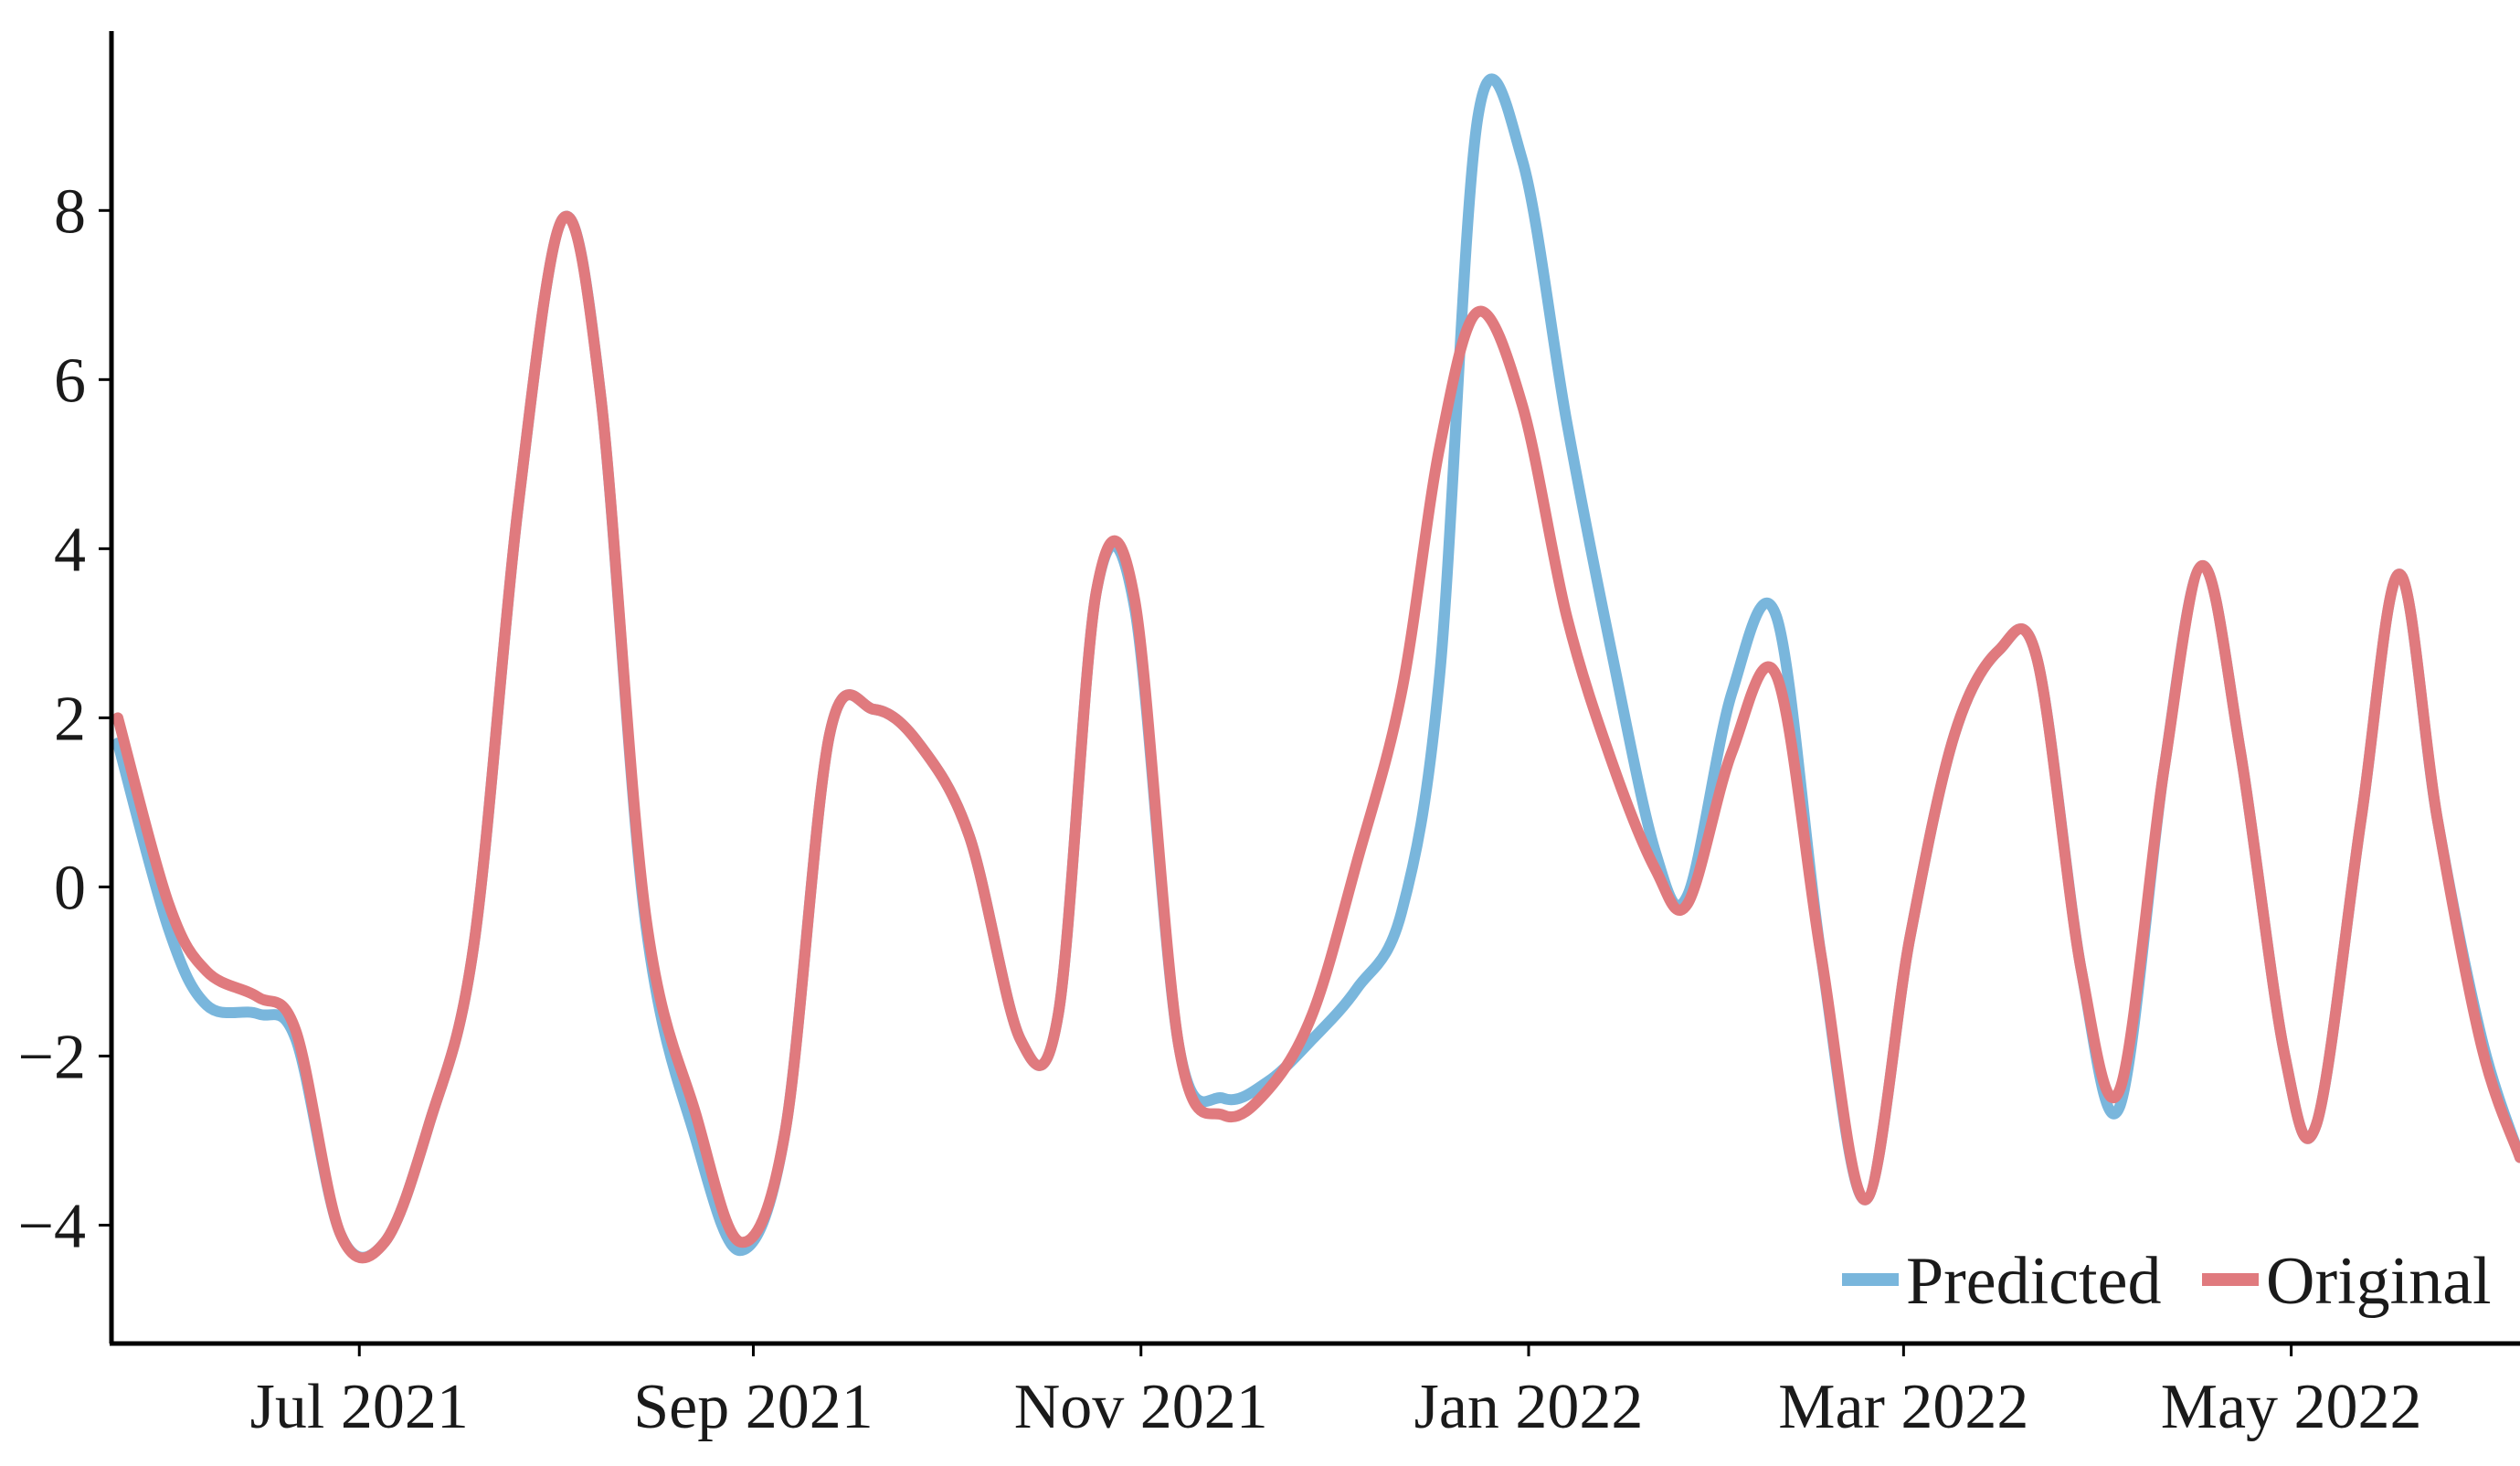 The width and height of the screenshot is (2520, 1466). I want to click on y-tick-label: 6, so click(70, 381).